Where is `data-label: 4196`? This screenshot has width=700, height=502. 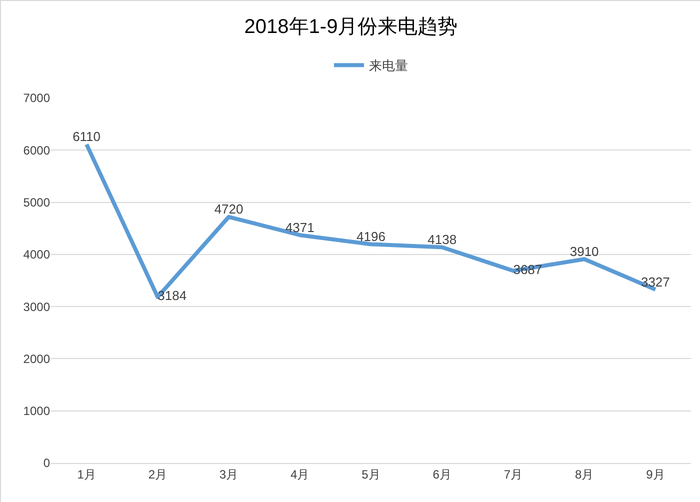
data-label: 4196 is located at coordinates (371, 236).